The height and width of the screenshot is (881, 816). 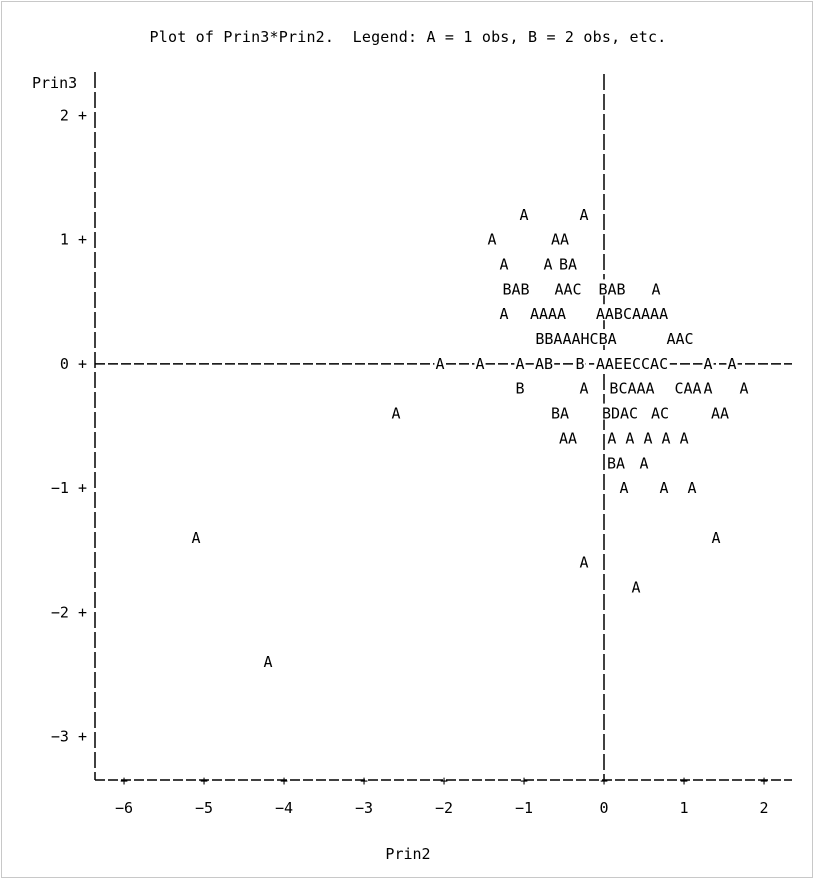 What do you see at coordinates (683, 808) in the screenshot?
I see `x-tick-label: 1` at bounding box center [683, 808].